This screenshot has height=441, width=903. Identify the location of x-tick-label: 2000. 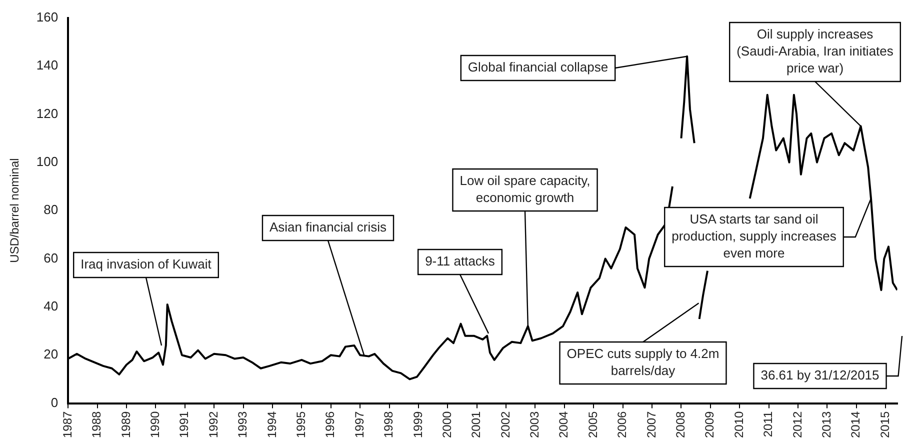
(447, 424).